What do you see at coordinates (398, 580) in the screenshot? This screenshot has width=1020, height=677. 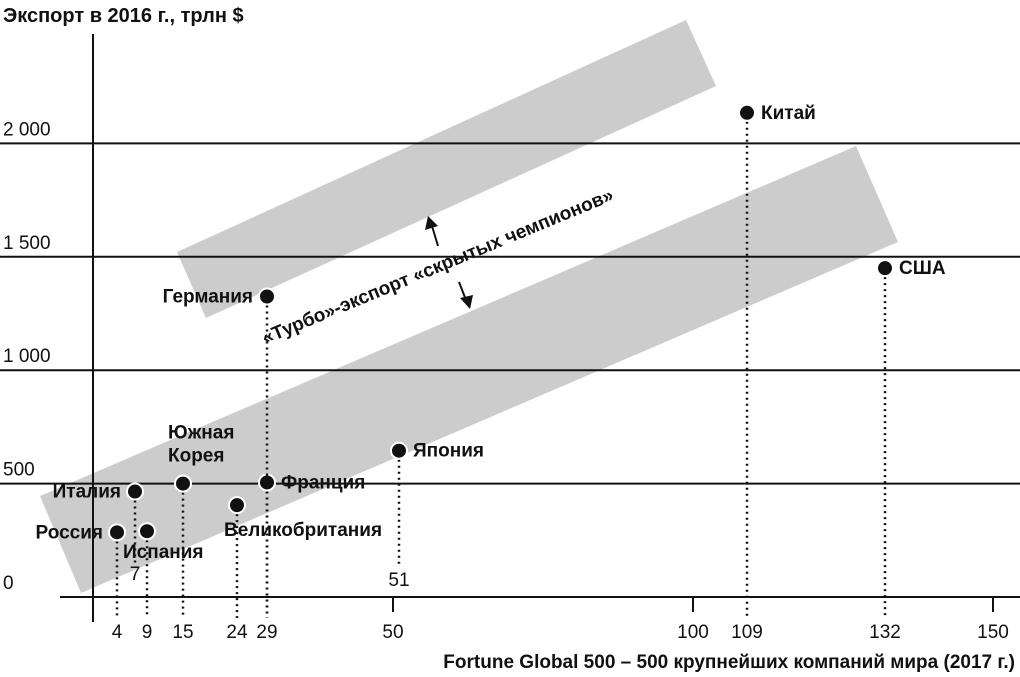 I see `point-x-label: 51` at bounding box center [398, 580].